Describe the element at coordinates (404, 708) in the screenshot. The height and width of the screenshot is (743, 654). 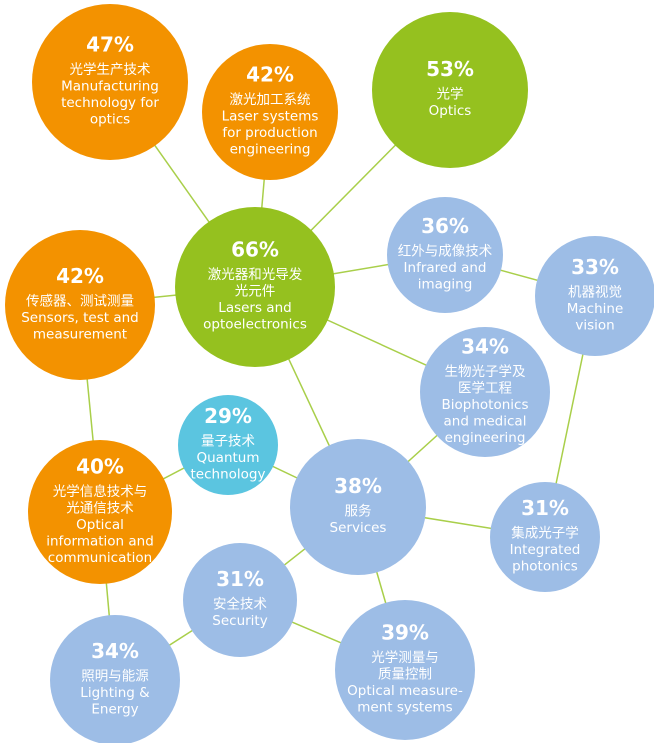
I see `bubble-label: ment systems` at that location.